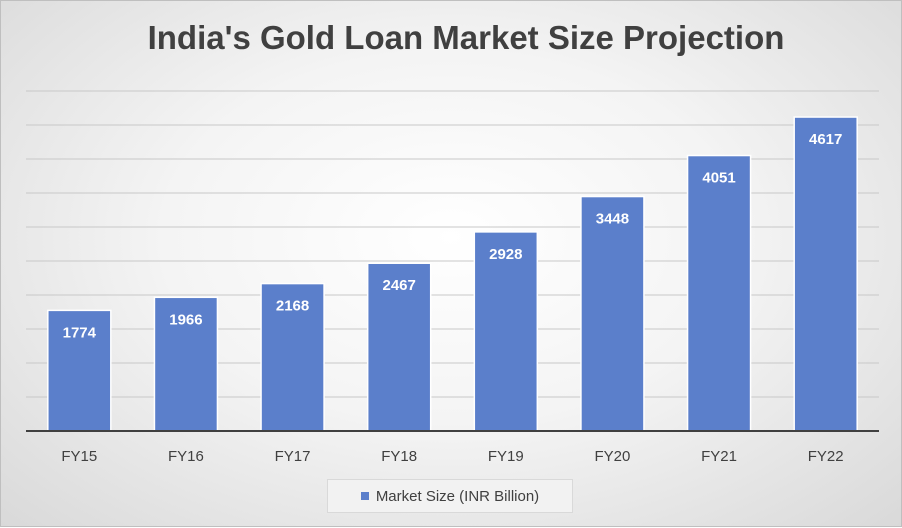 The image size is (902, 528). What do you see at coordinates (719, 456) in the screenshot?
I see `x-tick-label-fy21: FY21` at bounding box center [719, 456].